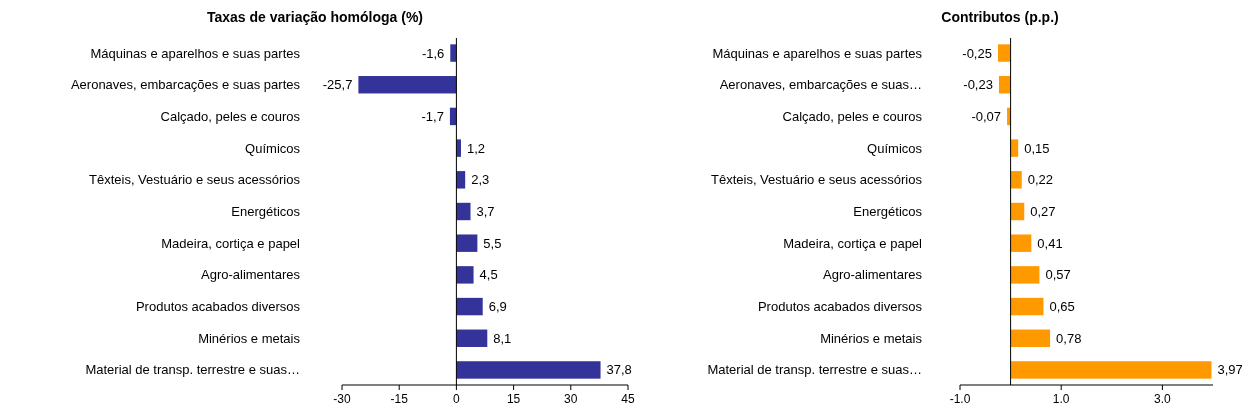 This screenshot has width=1255, height=410. Describe the element at coordinates (399, 399) in the screenshot. I see `x-tick-label: -15` at that location.